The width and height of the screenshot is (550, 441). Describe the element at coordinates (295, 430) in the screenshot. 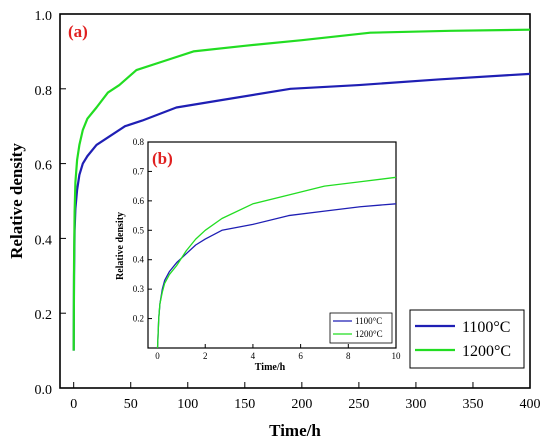

I see `main-x-axis-title: Time/h` at that location.